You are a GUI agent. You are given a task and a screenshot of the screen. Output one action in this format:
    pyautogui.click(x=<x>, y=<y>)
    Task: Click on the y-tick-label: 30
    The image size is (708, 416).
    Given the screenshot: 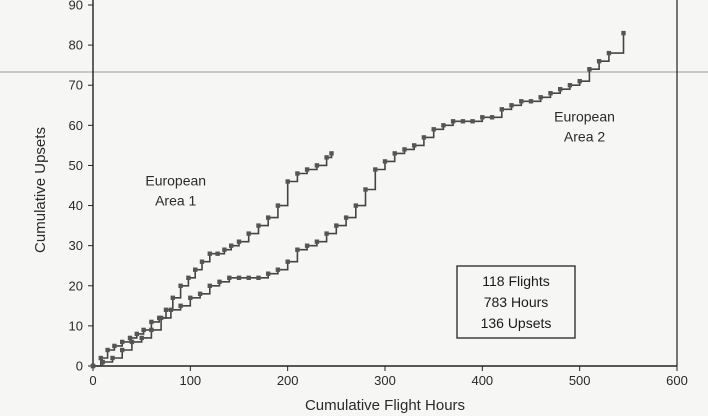 What is the action you would take?
    pyautogui.click(x=76, y=245)
    